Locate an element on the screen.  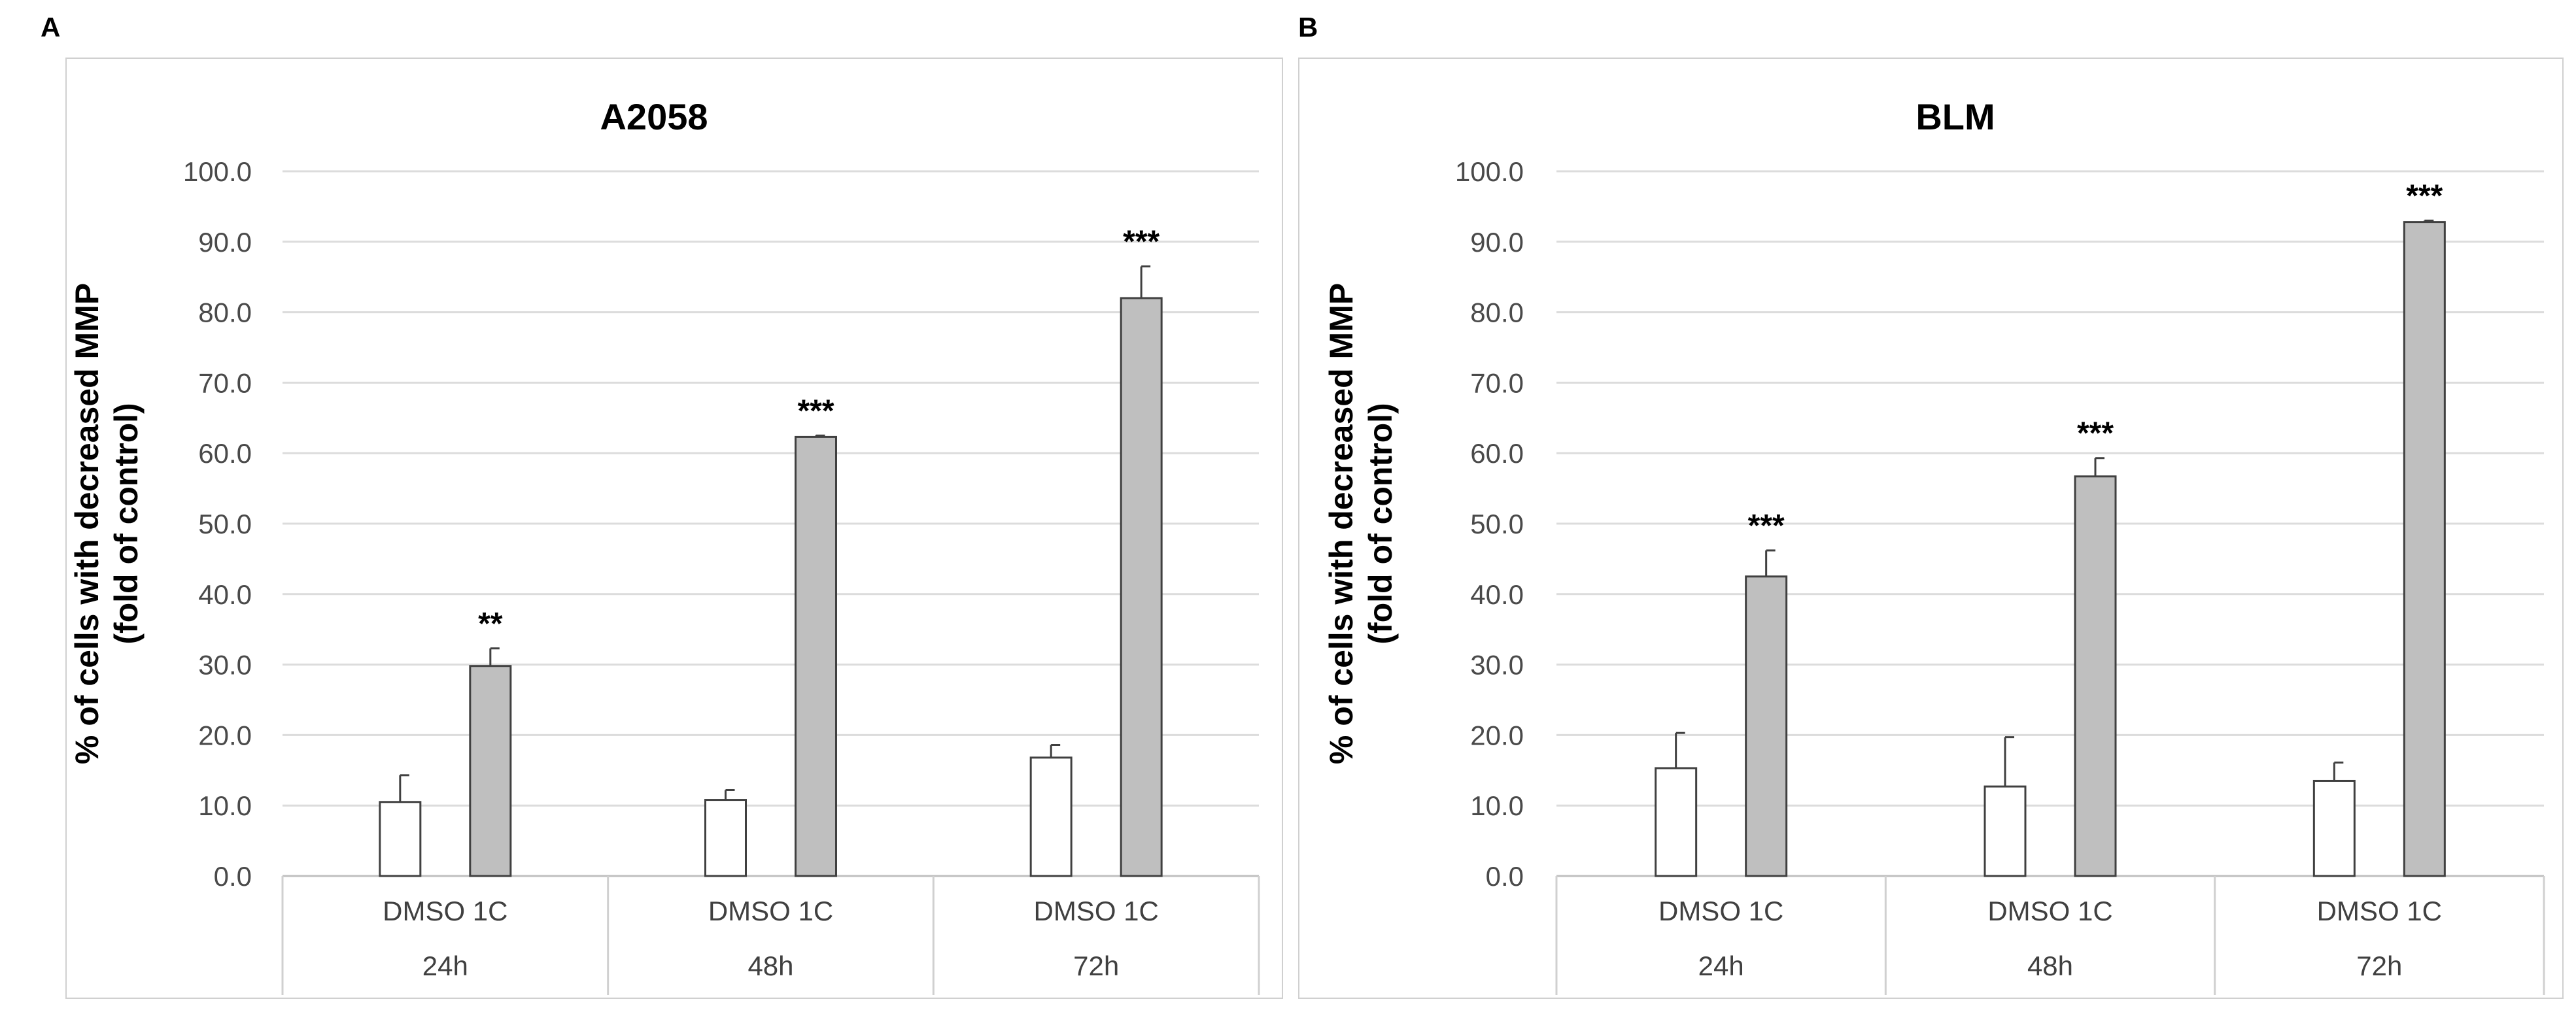
chart-a-ytick: 20.0 is located at coordinates (225, 735).